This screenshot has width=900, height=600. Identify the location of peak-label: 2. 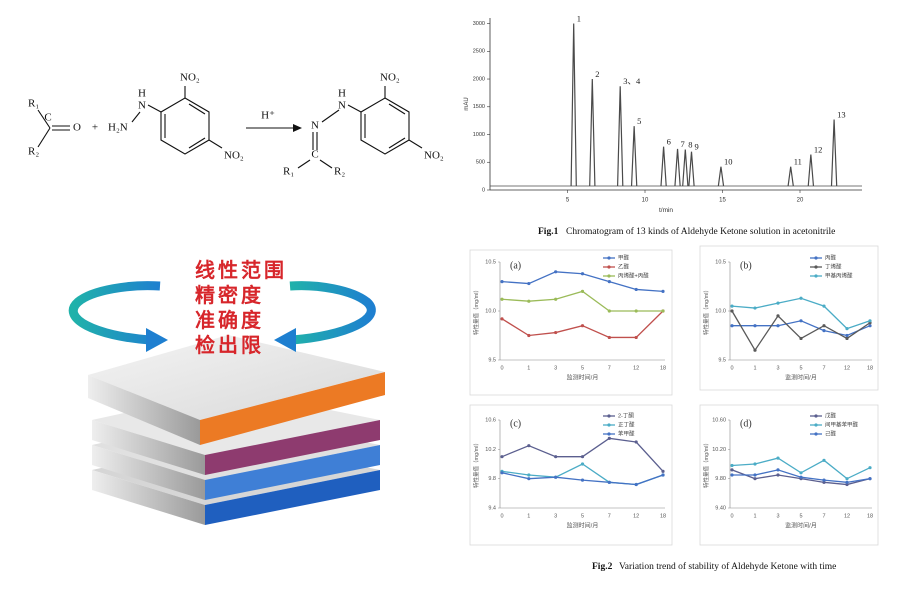
(597, 74).